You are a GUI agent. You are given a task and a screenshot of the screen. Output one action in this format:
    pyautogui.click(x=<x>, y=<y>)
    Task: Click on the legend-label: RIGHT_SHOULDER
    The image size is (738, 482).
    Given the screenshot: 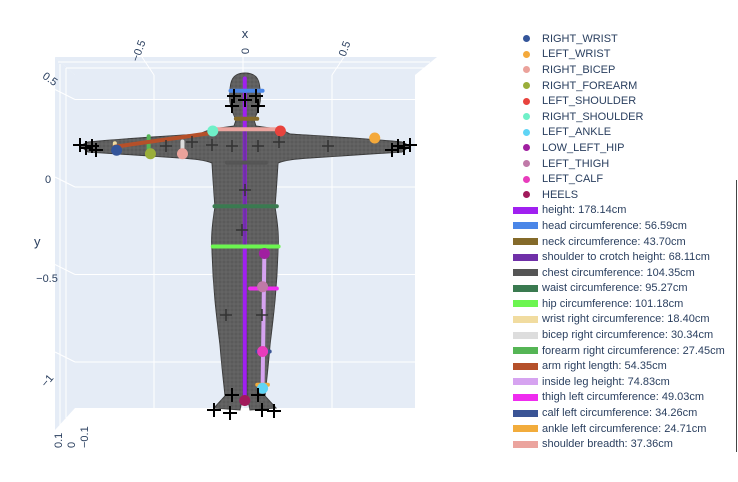 What is the action you would take?
    pyautogui.click(x=593, y=116)
    